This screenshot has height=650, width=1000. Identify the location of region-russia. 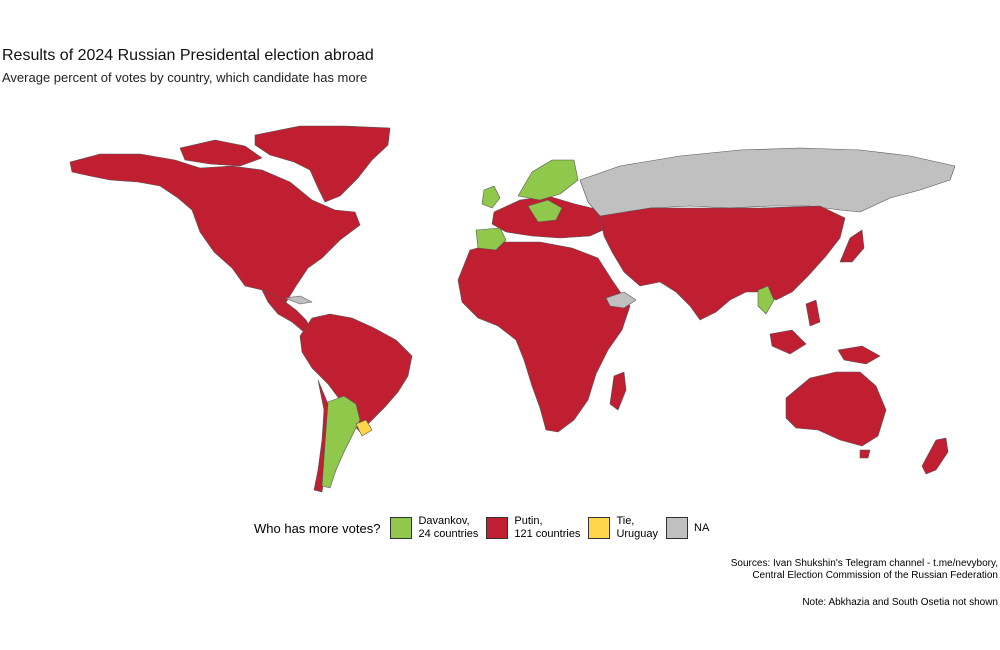
(767, 182).